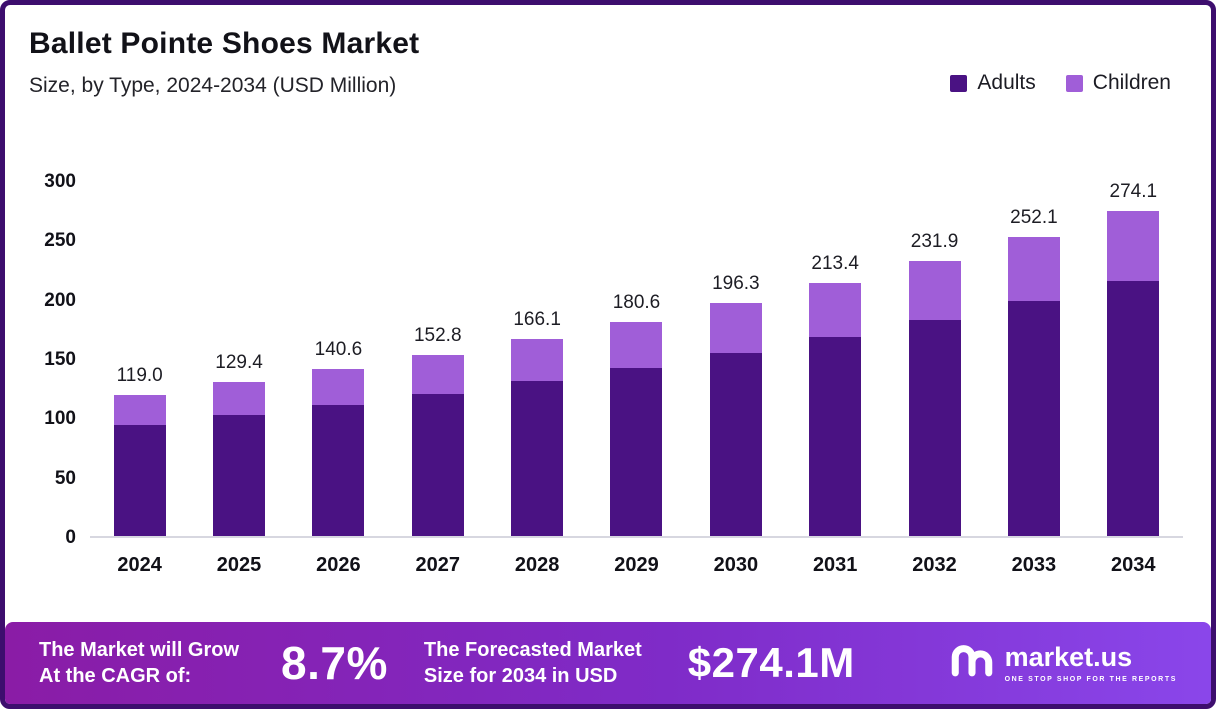 The height and width of the screenshot is (709, 1216). Describe the element at coordinates (771, 662) in the screenshot. I see `forecast-value: $274.1M` at that location.